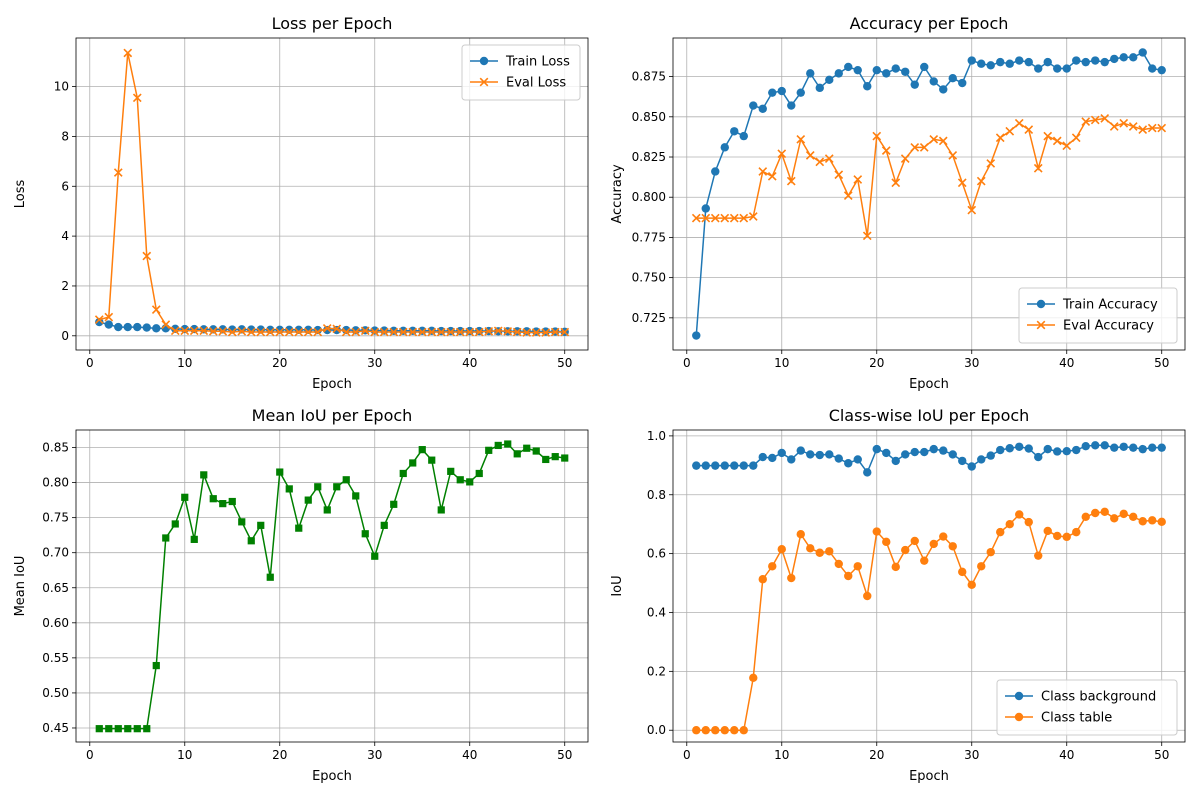 This screenshot has height=800, width=1200. Describe the element at coordinates (617, 585) in the screenshot. I see `y-axis-label: IoU` at that location.